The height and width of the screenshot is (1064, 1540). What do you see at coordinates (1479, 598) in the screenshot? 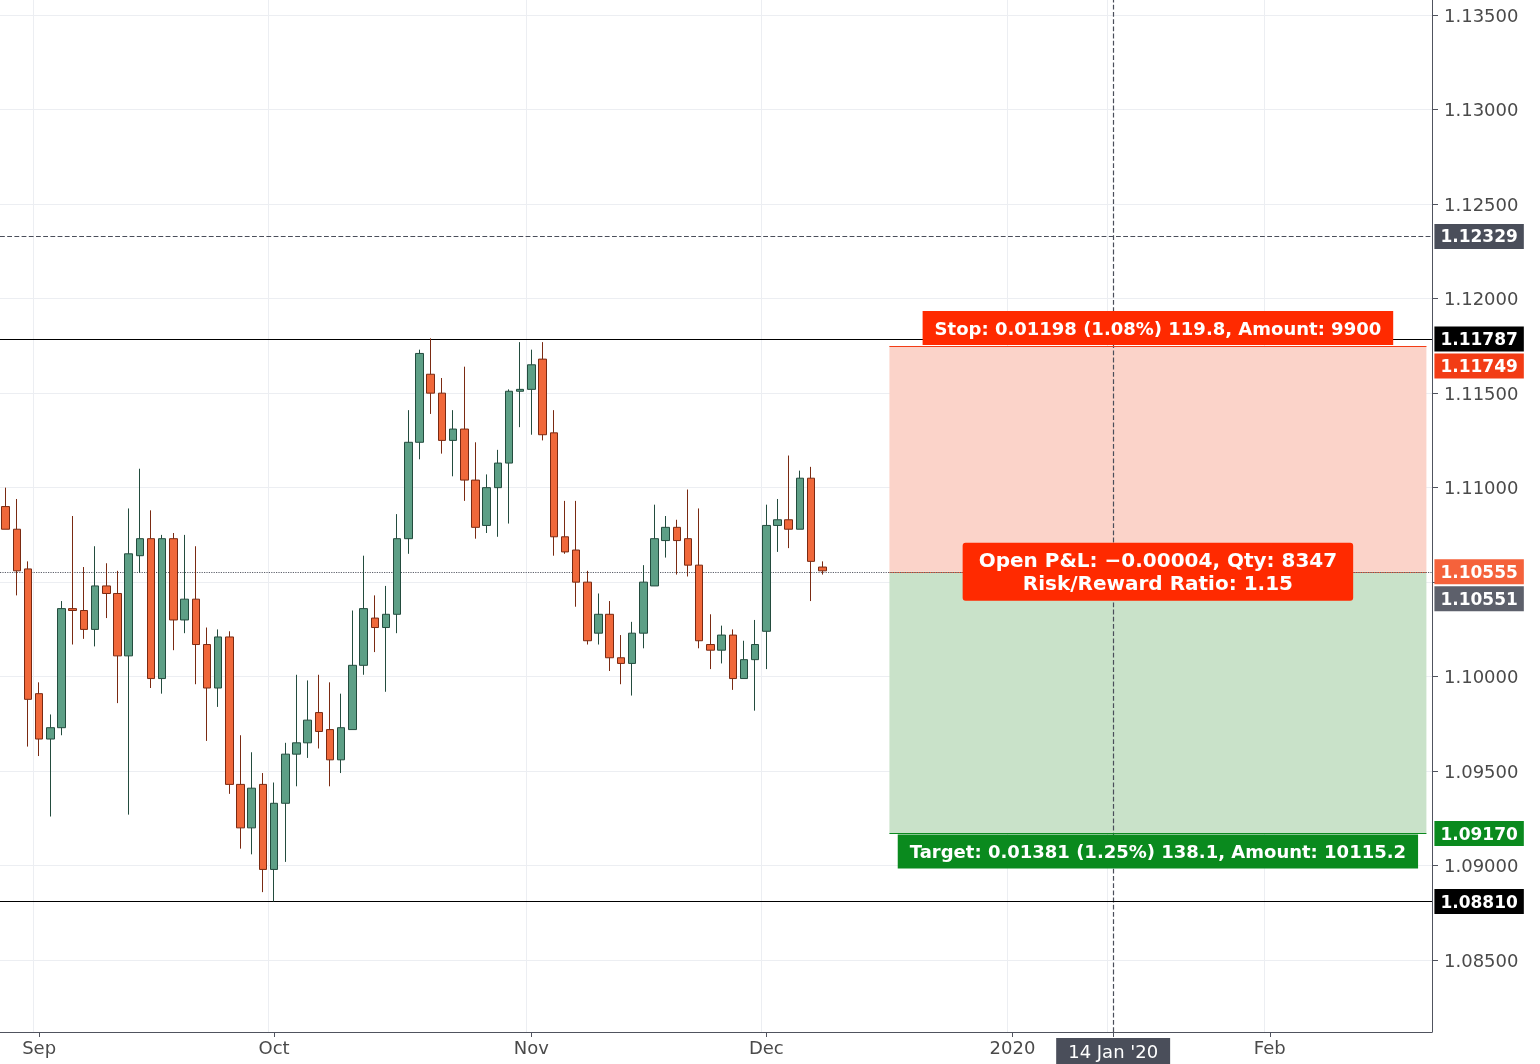
I see `ref-line-label: 1.10551` at bounding box center [1479, 598].